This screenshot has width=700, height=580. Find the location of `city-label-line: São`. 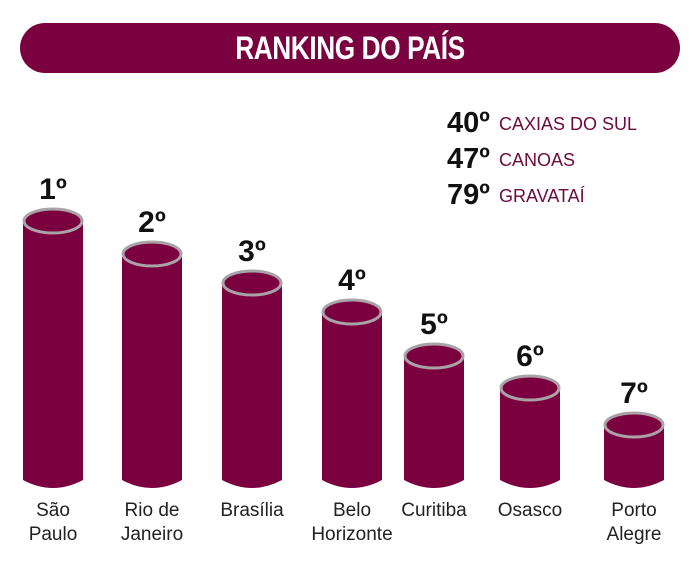

city-label-line: São is located at coordinates (53, 510).